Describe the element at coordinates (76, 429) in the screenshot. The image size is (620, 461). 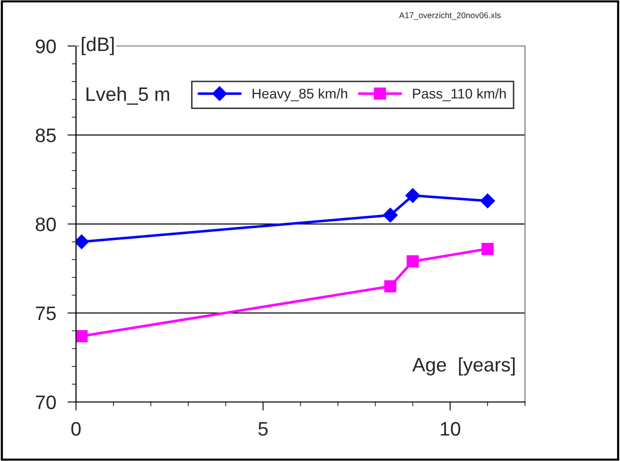
I see `x-tick-label: 0` at that location.